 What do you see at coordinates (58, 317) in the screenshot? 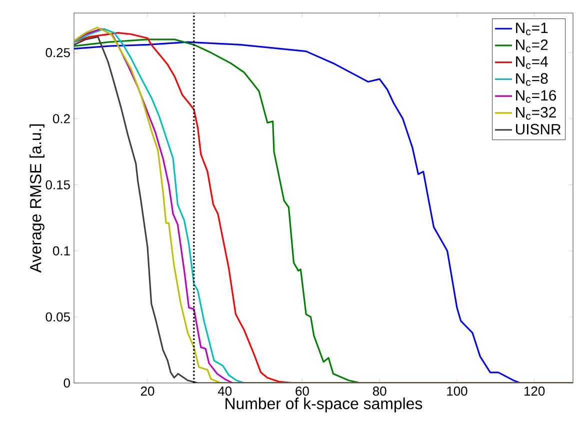
I see `y-tick-label: 0.05` at bounding box center [58, 317].